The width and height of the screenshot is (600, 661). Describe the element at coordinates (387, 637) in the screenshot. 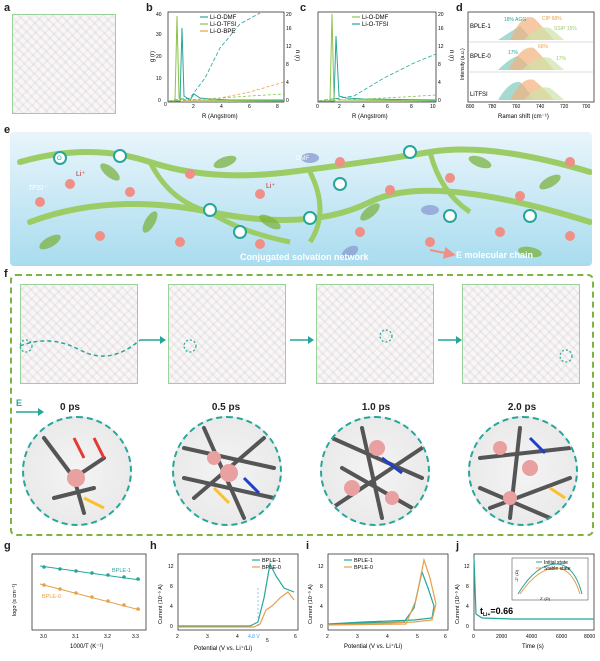

I see `tick-i-x2: 4` at that location.